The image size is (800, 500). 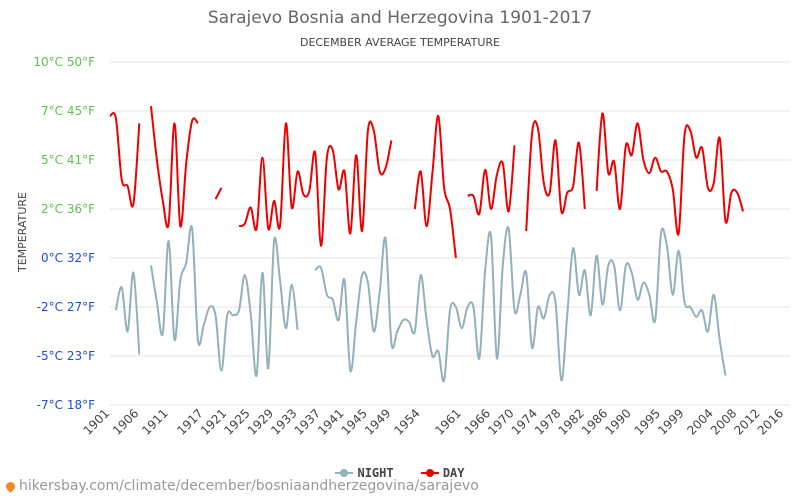 What do you see at coordinates (330, 421) in the screenshot?
I see `x-tick-label: 1941` at bounding box center [330, 421].